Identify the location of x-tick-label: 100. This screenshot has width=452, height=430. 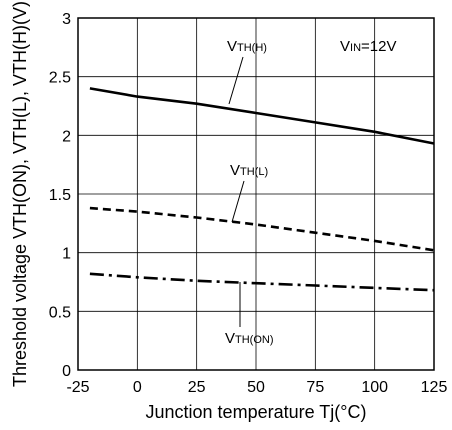
(374, 387).